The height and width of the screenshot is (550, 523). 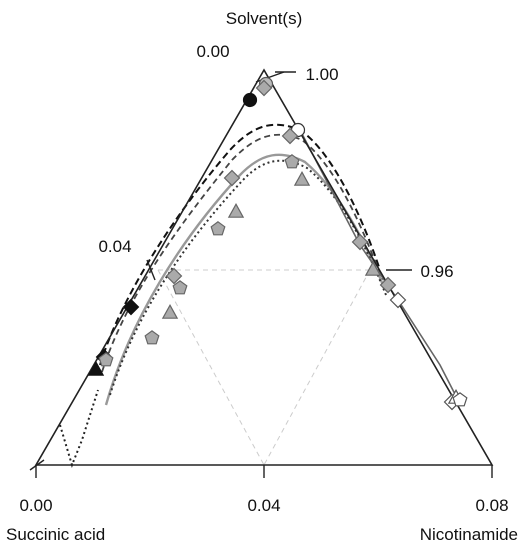 What do you see at coordinates (264, 18) in the screenshot?
I see `vertex-label-top: Solvent(s)` at bounding box center [264, 18].